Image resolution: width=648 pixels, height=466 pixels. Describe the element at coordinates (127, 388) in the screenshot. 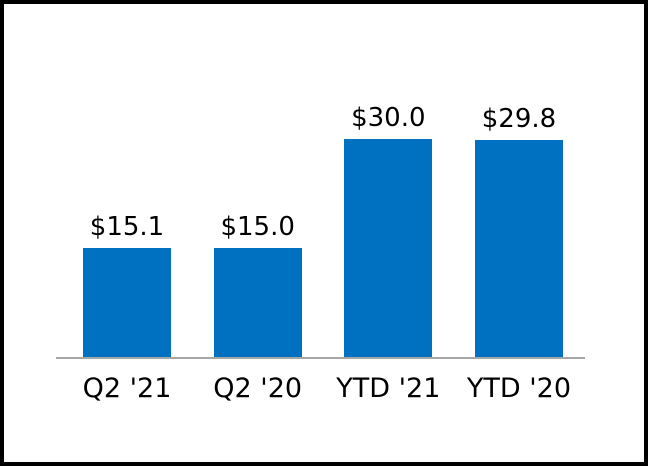

I see `x-axis-category-label: Q2 '21` at that location.